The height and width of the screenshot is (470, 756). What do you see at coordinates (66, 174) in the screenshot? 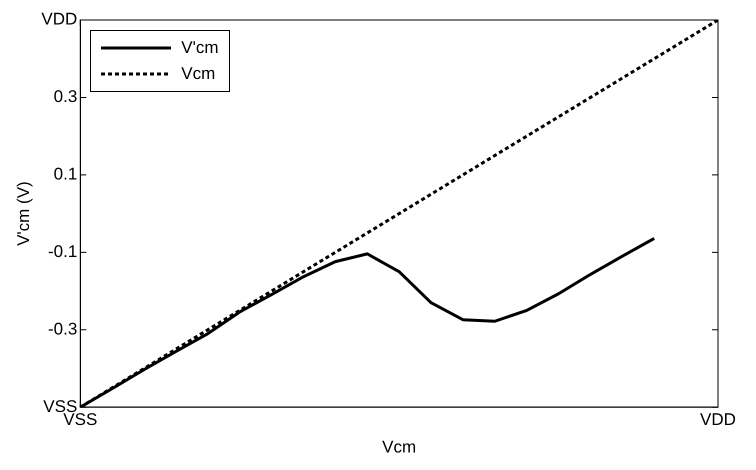
I see `y-tick-label: 0.1` at bounding box center [66, 174].